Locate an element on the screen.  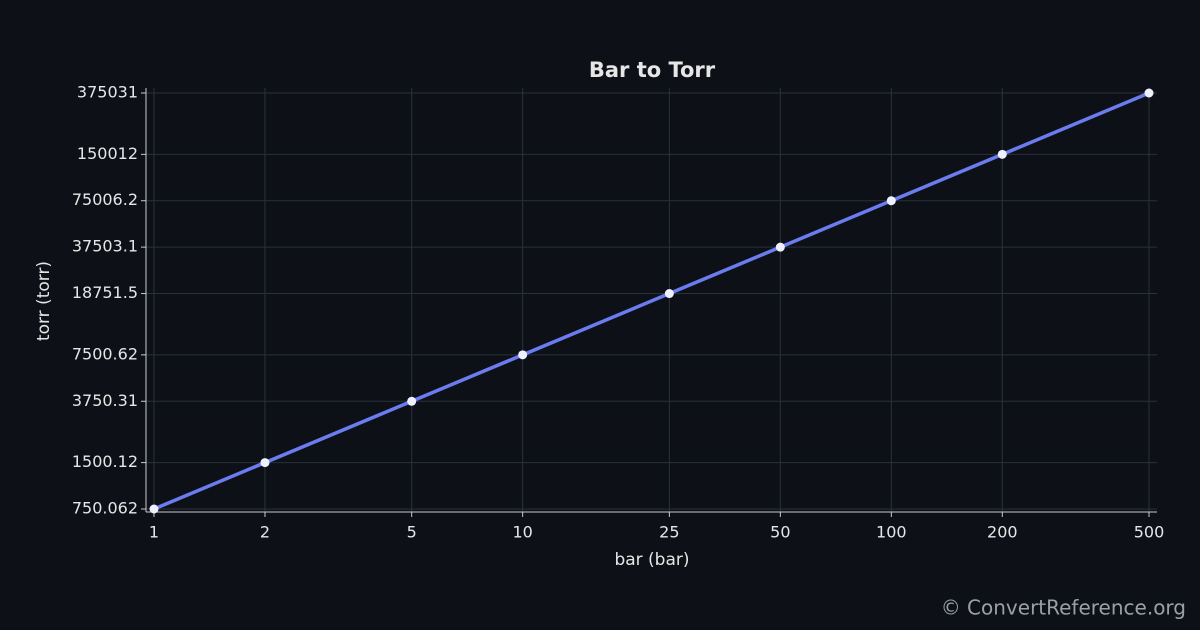
y-tick-label: 3750.31 is located at coordinates (105, 400).